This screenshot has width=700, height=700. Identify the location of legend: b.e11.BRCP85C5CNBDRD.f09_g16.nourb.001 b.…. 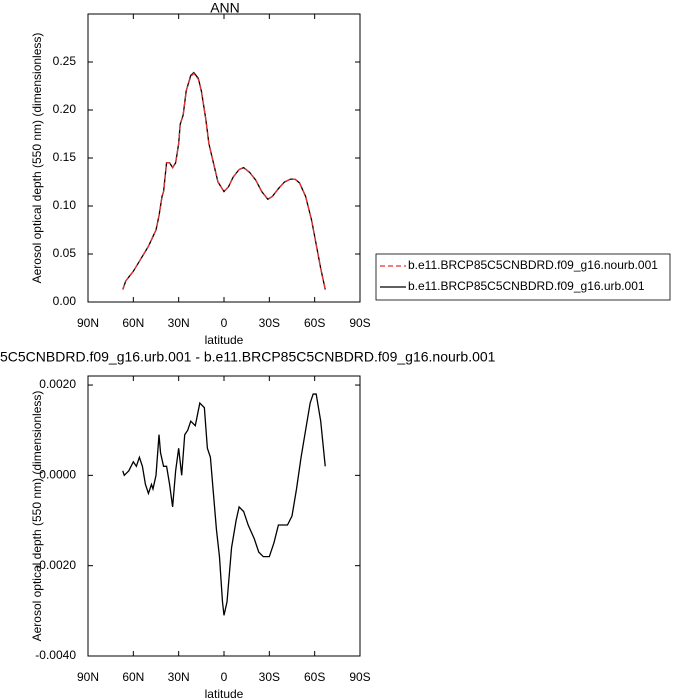
(523, 277).